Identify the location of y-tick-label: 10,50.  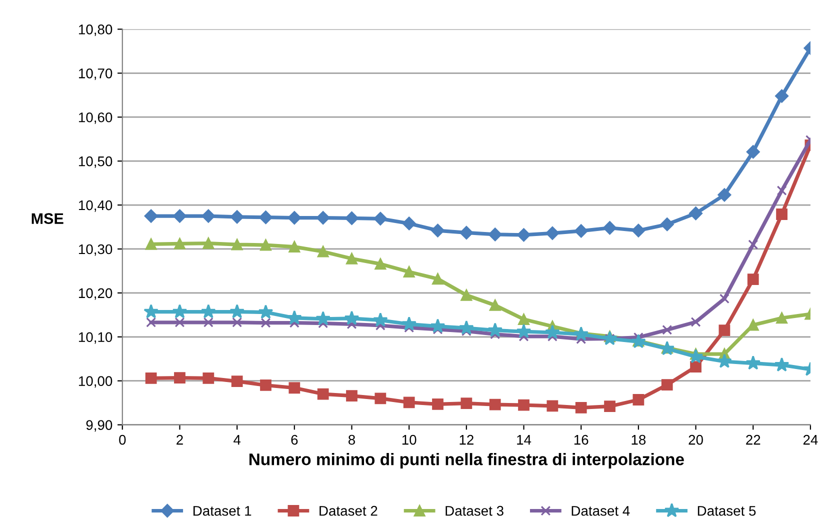
(95, 162).